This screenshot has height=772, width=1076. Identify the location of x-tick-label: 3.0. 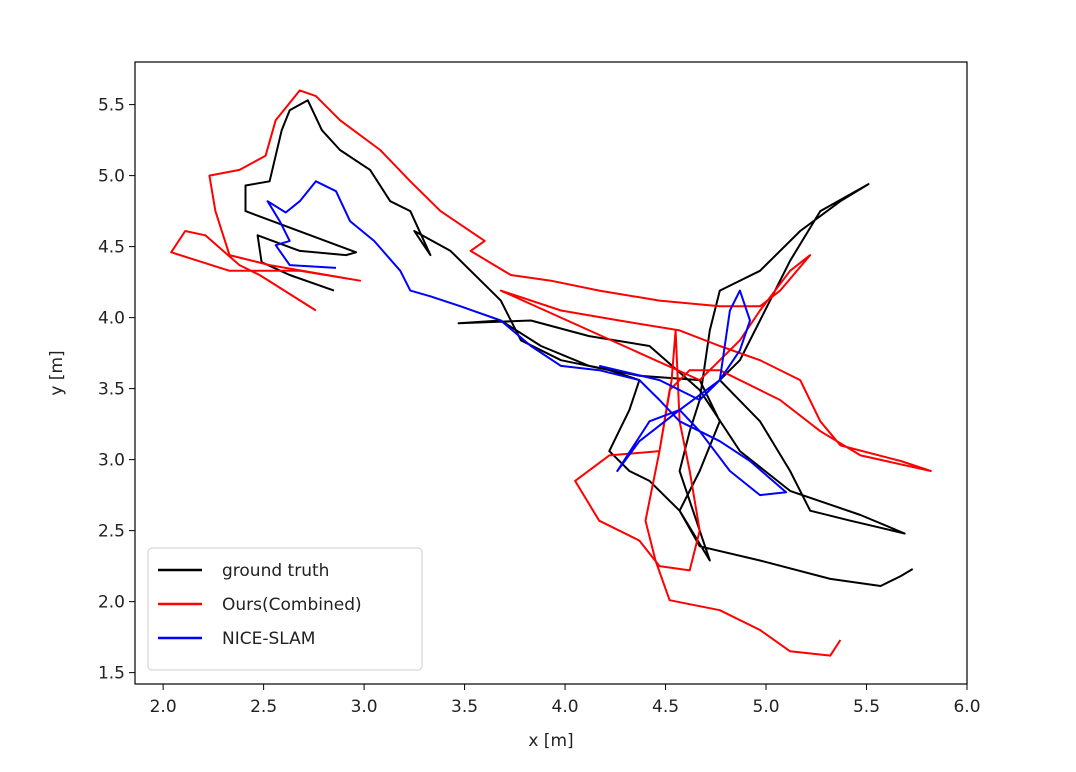
(364, 707).